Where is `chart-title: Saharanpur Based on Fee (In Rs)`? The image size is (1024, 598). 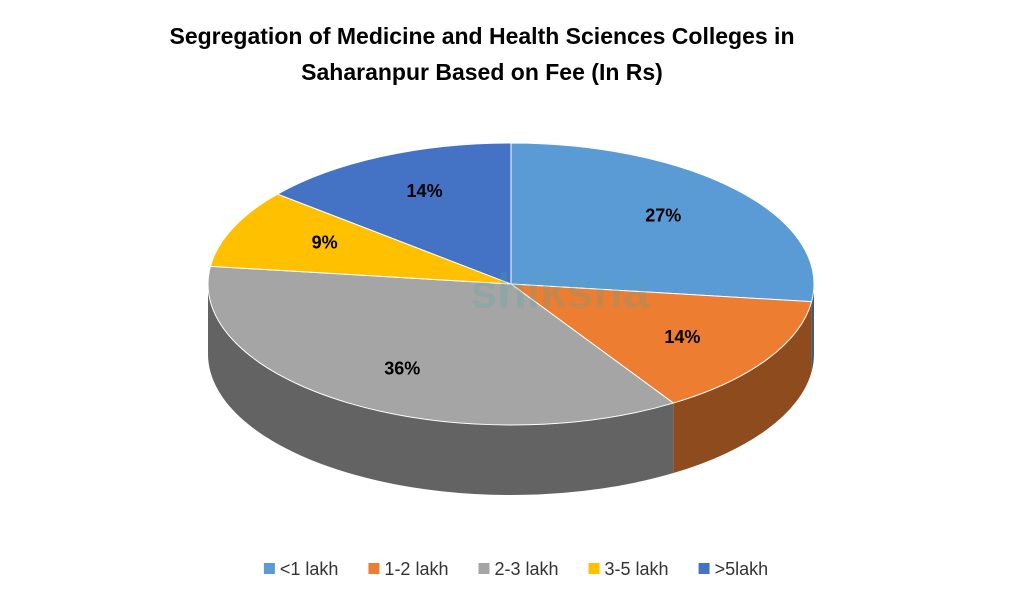 chart-title: Saharanpur Based on Fee (In Rs) is located at coordinates (482, 72).